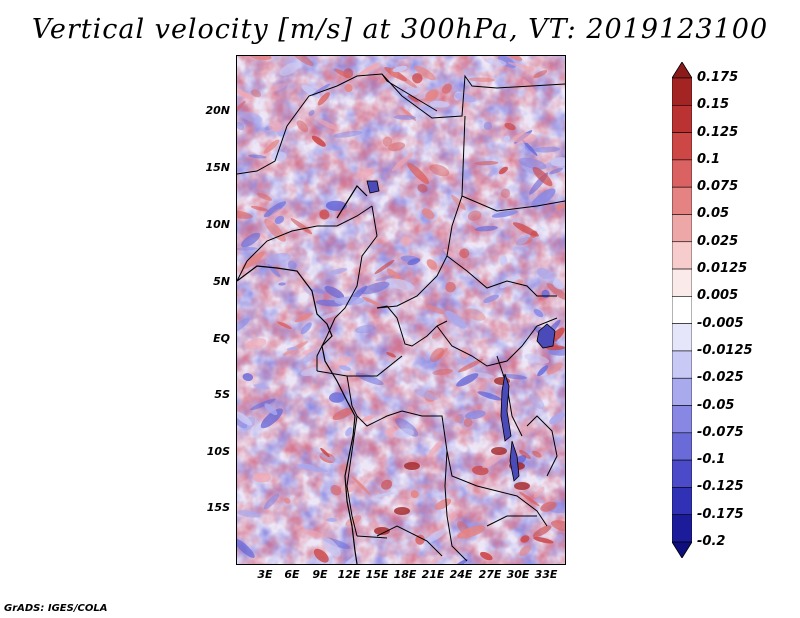  I want to click on colorbar-level-label: -0.005, so click(720, 323).